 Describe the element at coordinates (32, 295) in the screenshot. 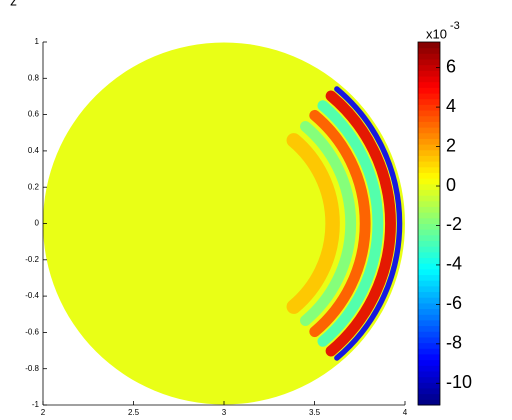

I see `y-tick-label: -0.4` at that location.